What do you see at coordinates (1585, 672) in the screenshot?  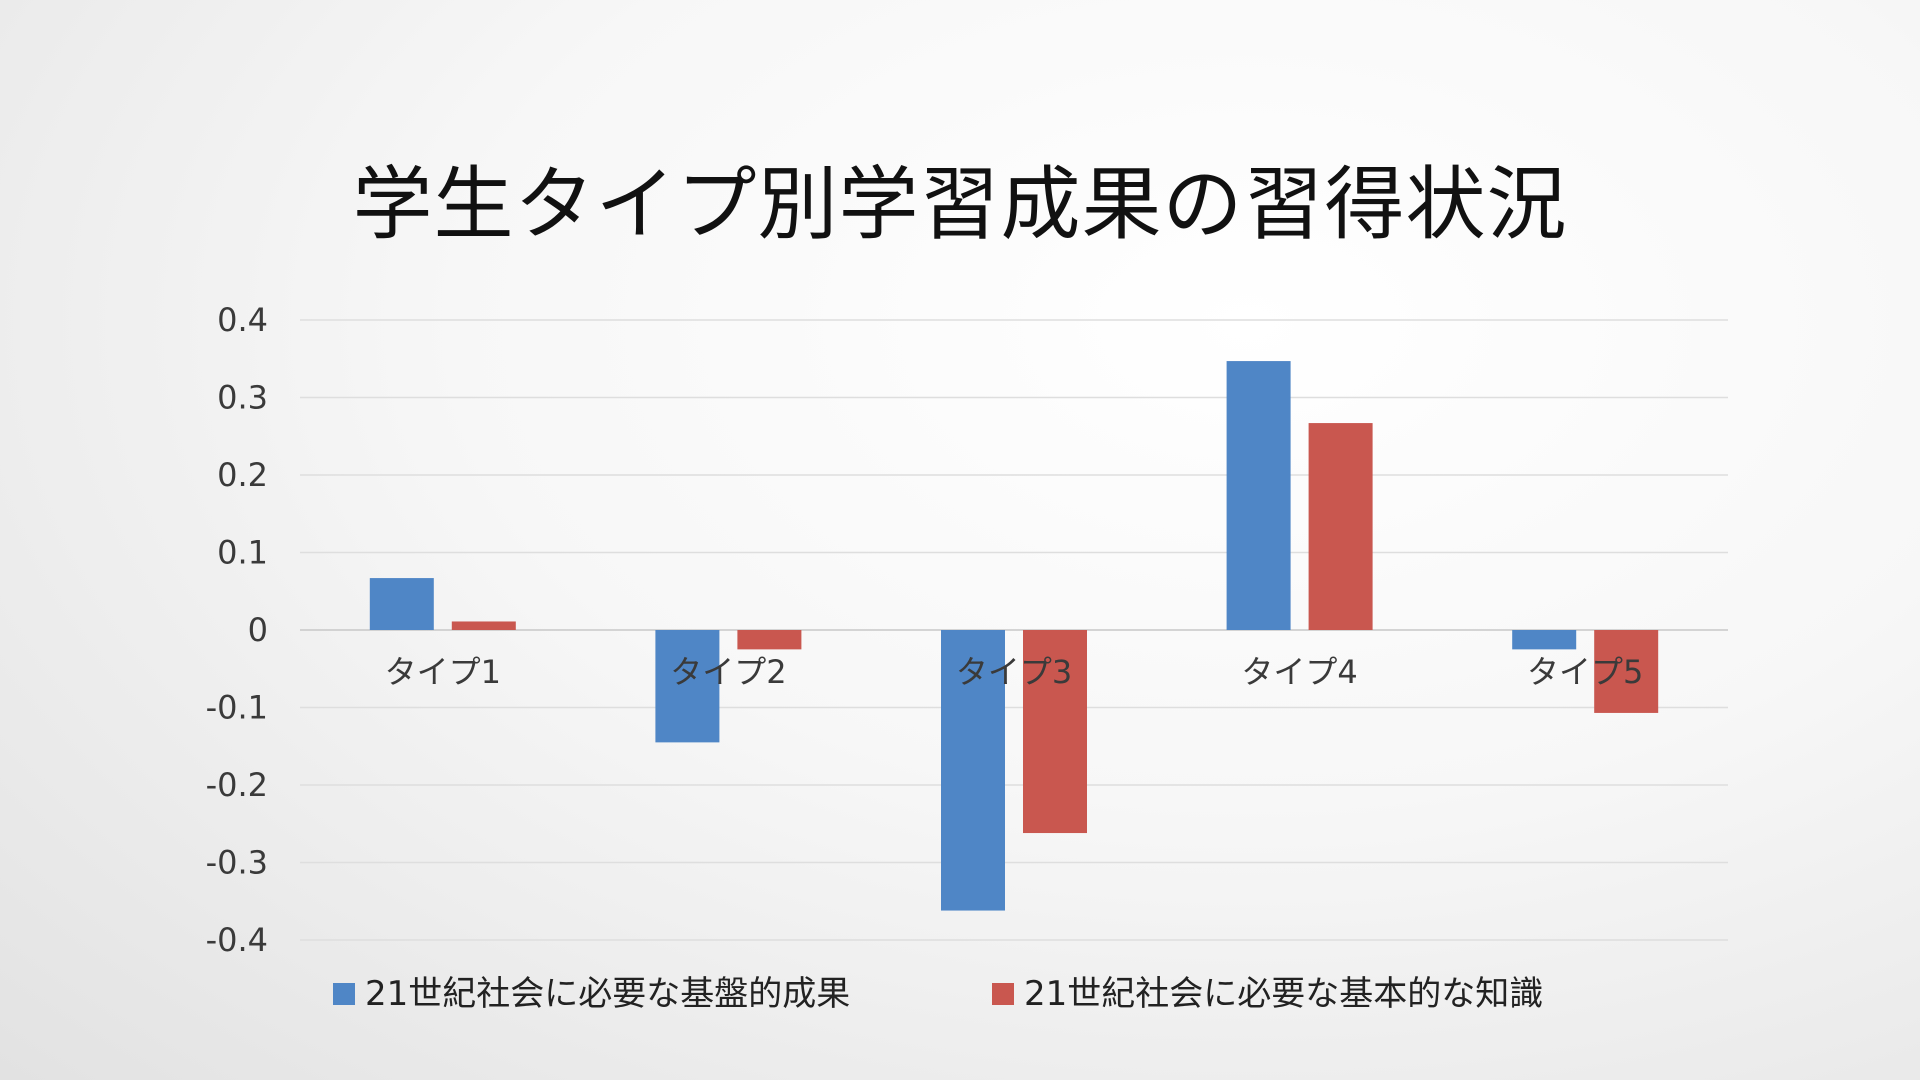 I see `category-label: タイプ5` at bounding box center [1585, 672].